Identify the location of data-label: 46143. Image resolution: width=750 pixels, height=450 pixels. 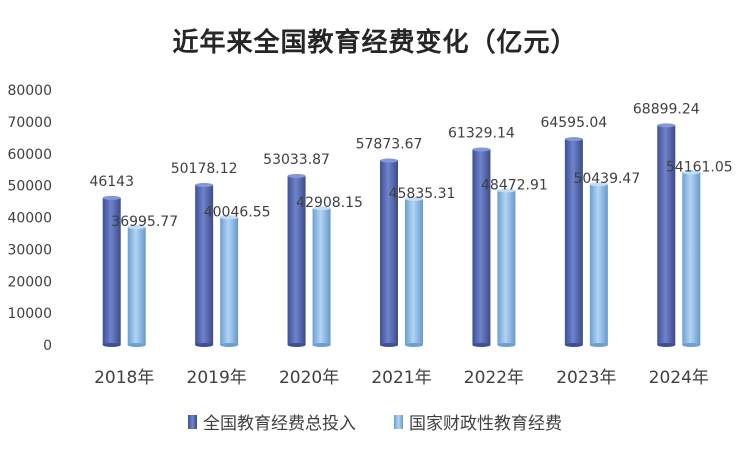
(111, 182).